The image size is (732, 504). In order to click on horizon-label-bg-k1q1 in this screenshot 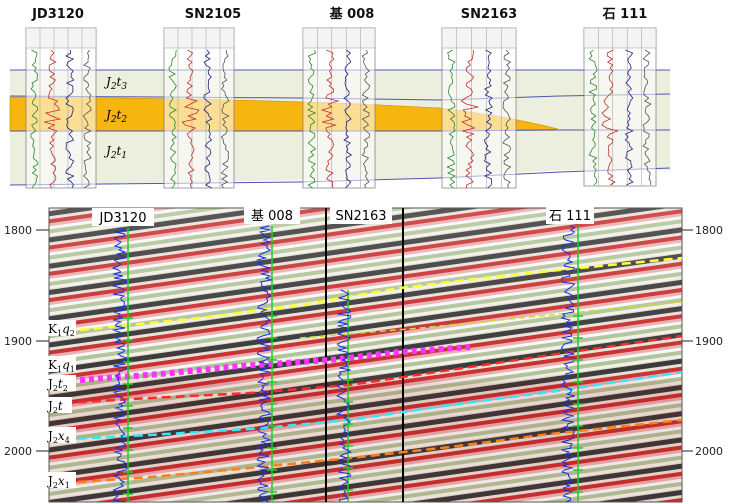, I will do `click(61, 364)`.